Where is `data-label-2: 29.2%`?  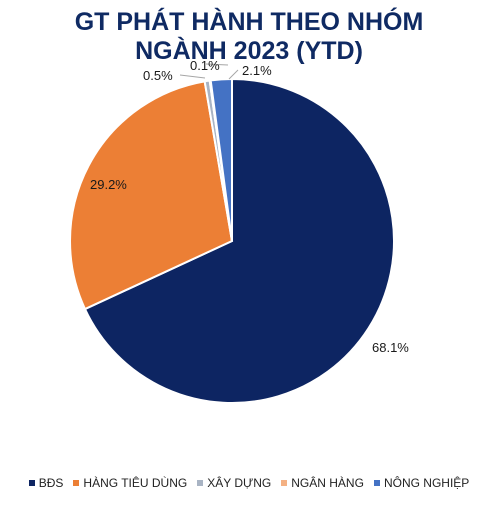
data-label-2: 29.2% is located at coordinates (108, 184).